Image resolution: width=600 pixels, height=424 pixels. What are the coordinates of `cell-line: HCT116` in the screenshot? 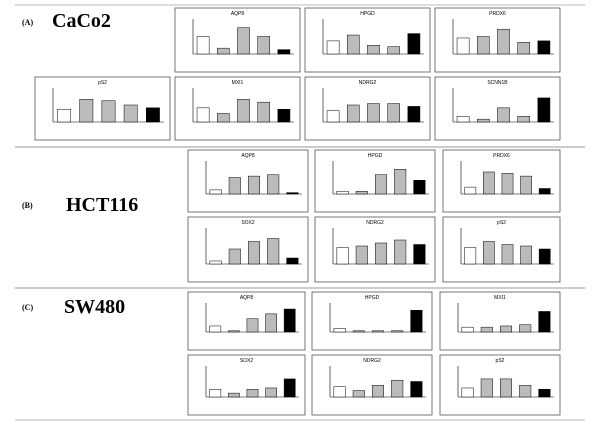 It's located at (102, 205).